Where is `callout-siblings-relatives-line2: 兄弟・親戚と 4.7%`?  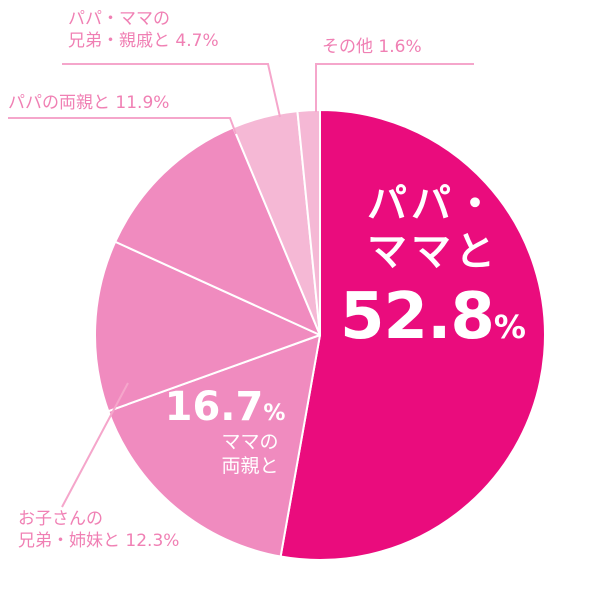
callout-siblings-relatives-line2: 兄弟・親戚と 4.7% is located at coordinates (143, 41).